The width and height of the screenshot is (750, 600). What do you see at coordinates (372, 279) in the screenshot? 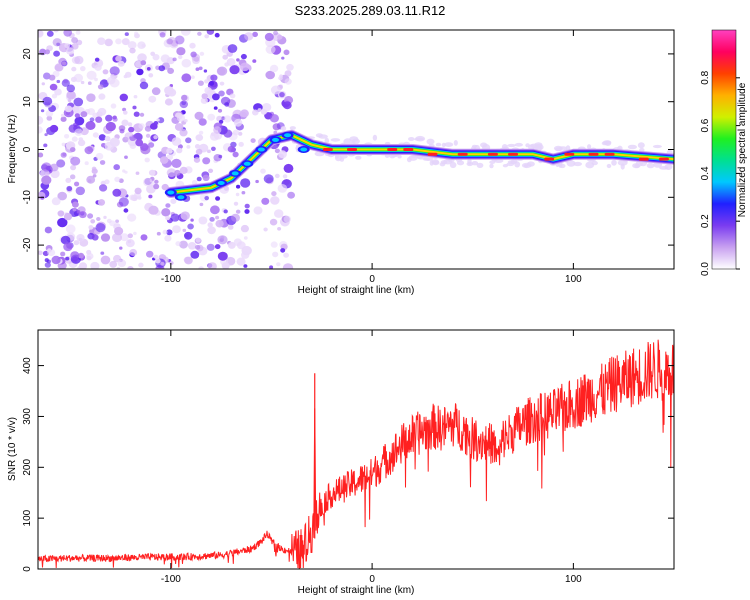
I see `x-tick-label: 0` at bounding box center [372, 279].